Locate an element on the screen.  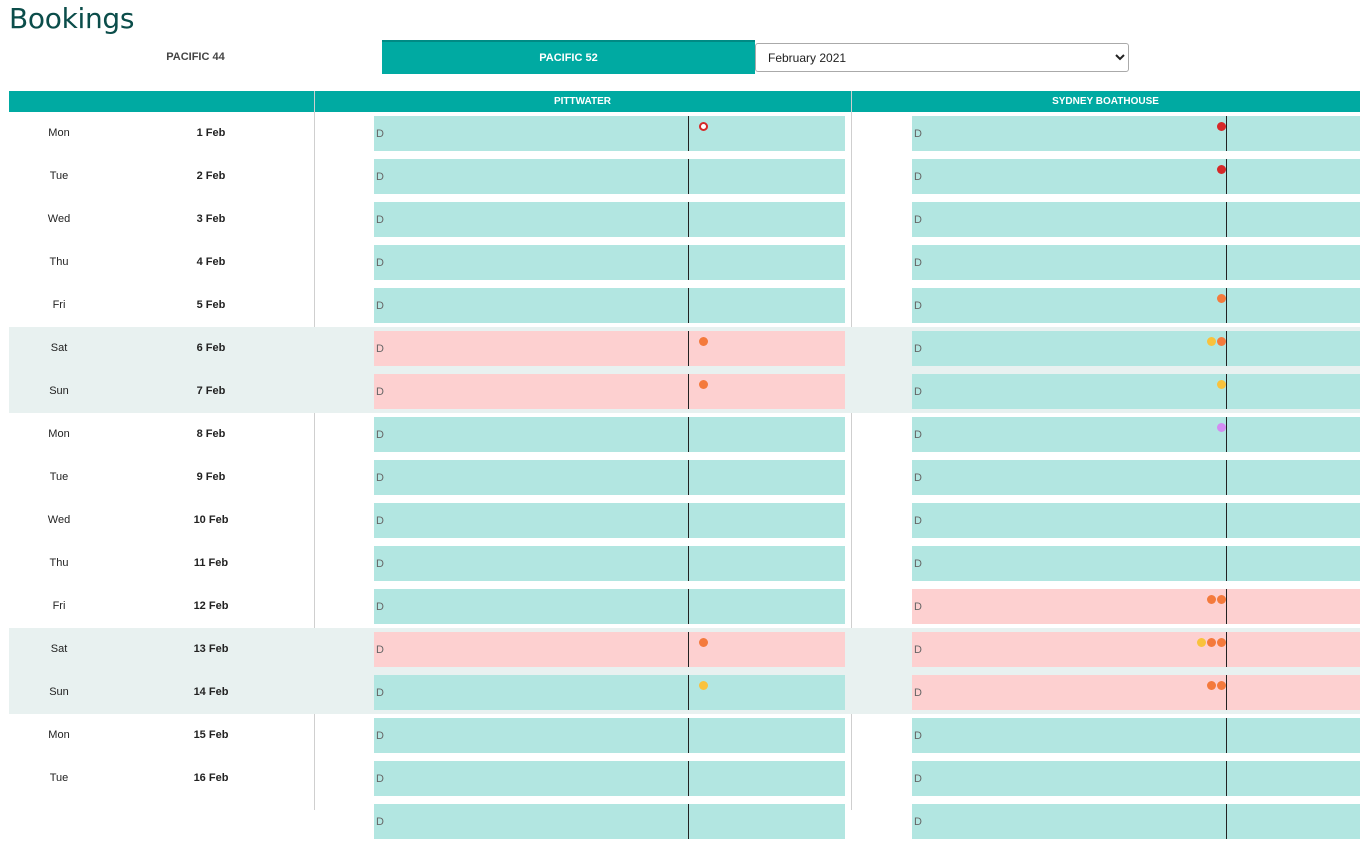
table-row: Sun 7 Feb D D is located at coordinates (684, 391).